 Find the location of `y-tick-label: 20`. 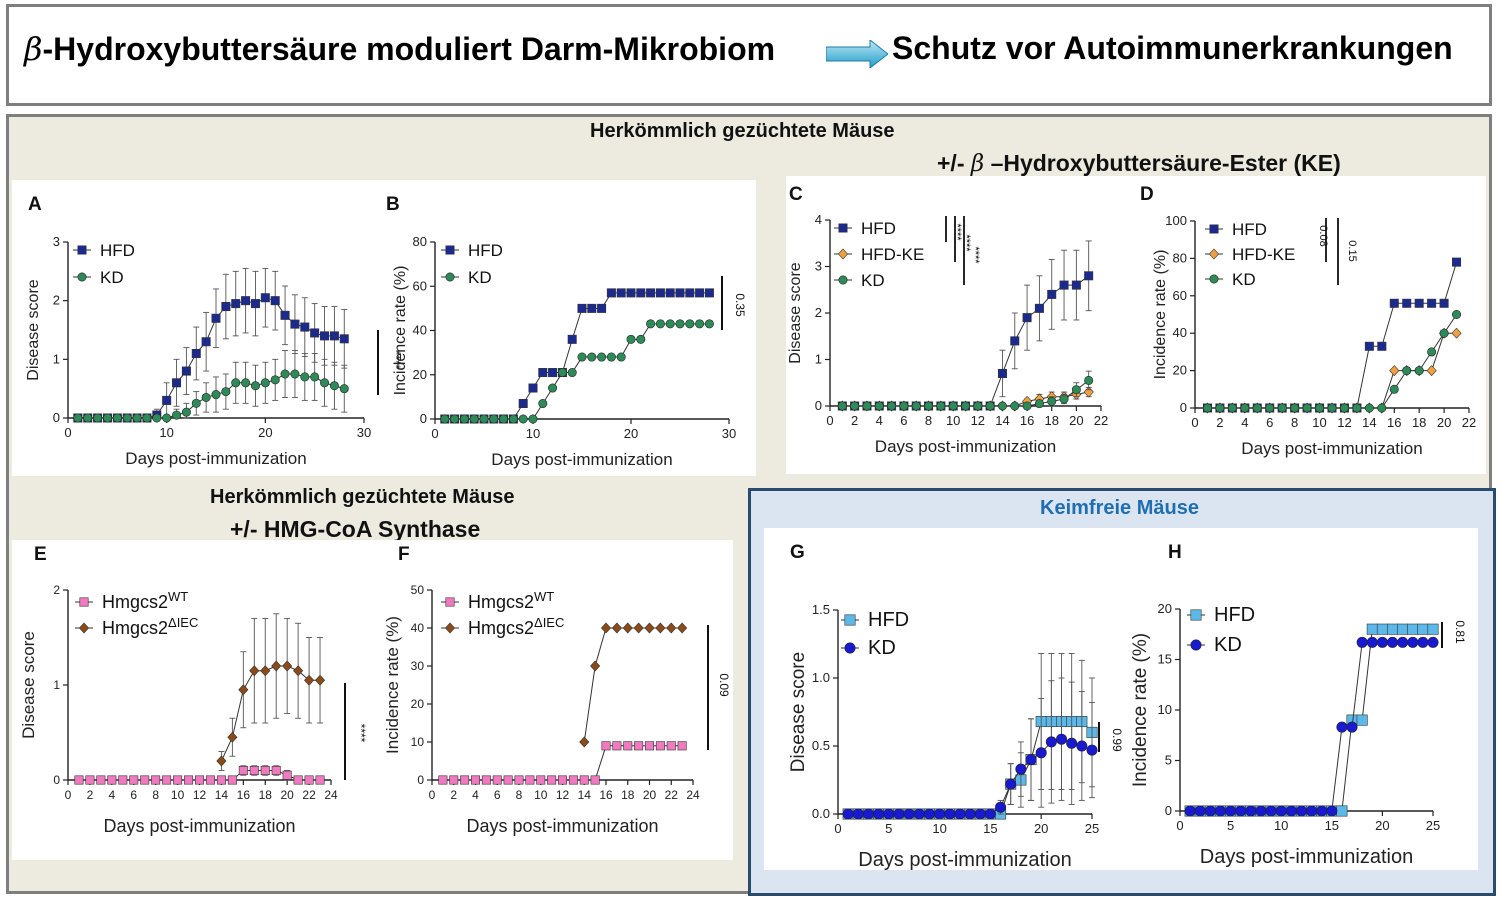

y-tick-label: 20 is located at coordinates (1180, 370).